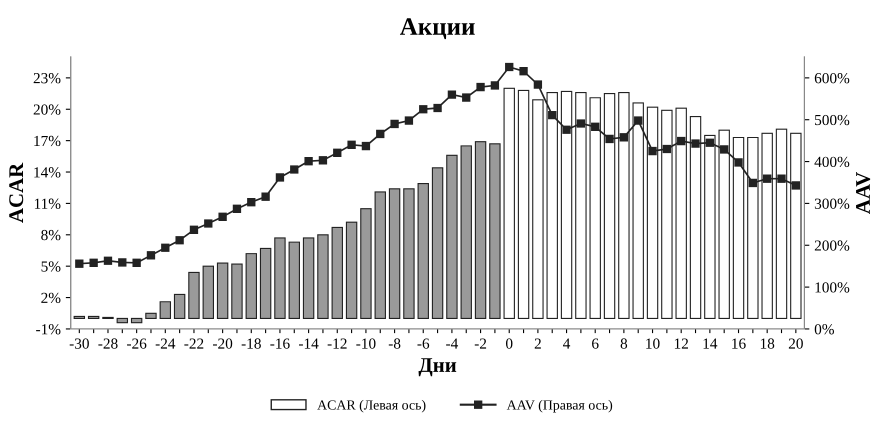  What do you see at coordinates (47, 141) in the screenshot?
I see `y-tick-label: 17%` at bounding box center [47, 141].